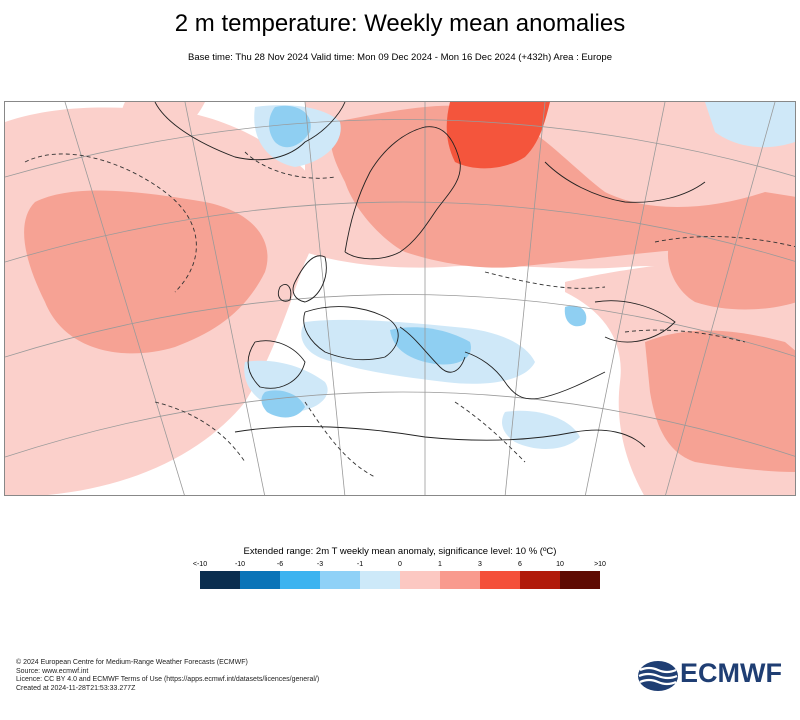 This screenshot has height=720, width=800. I want to click on legend-tick: -1, so click(360, 564).